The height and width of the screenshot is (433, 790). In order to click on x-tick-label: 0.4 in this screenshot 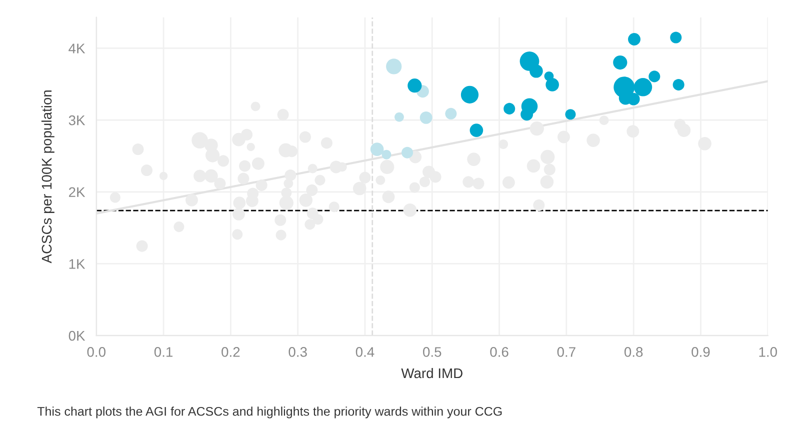, I will do `click(365, 352)`.